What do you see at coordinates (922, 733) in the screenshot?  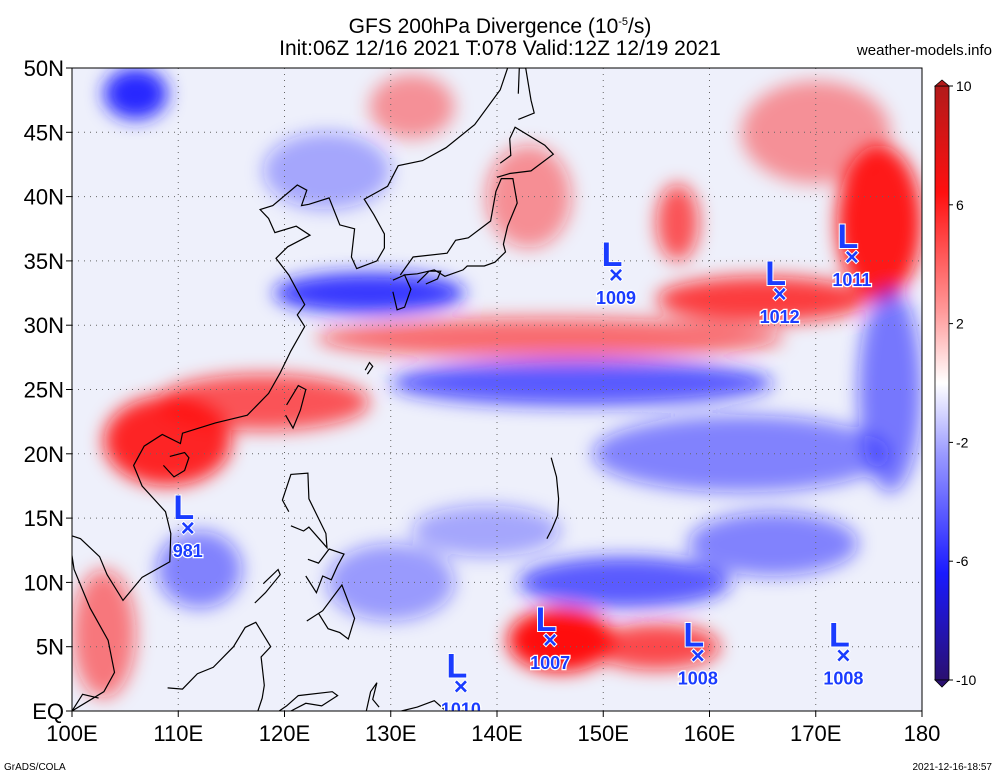 I see `lon-tick-label: 180` at bounding box center [922, 733].